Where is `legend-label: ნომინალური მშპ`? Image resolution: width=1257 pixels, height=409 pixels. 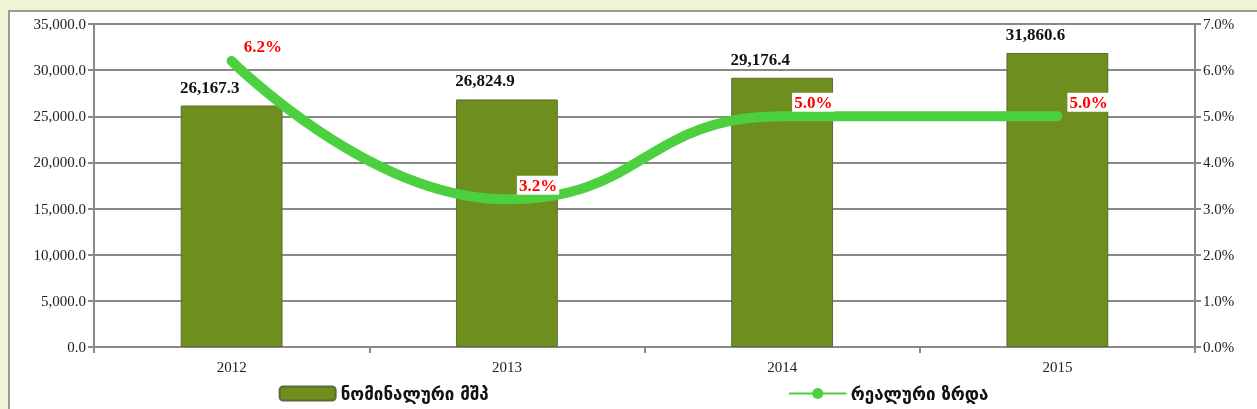 legend-label: ნომინალური მშპ is located at coordinates (414, 393).